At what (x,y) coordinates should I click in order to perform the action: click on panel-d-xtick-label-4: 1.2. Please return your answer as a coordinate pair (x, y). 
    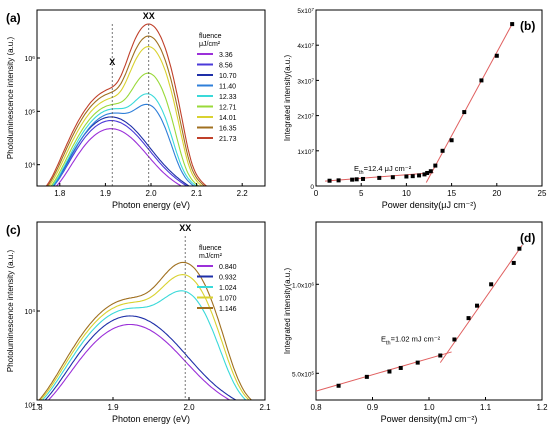
    Looking at the image, I should click on (542, 407).